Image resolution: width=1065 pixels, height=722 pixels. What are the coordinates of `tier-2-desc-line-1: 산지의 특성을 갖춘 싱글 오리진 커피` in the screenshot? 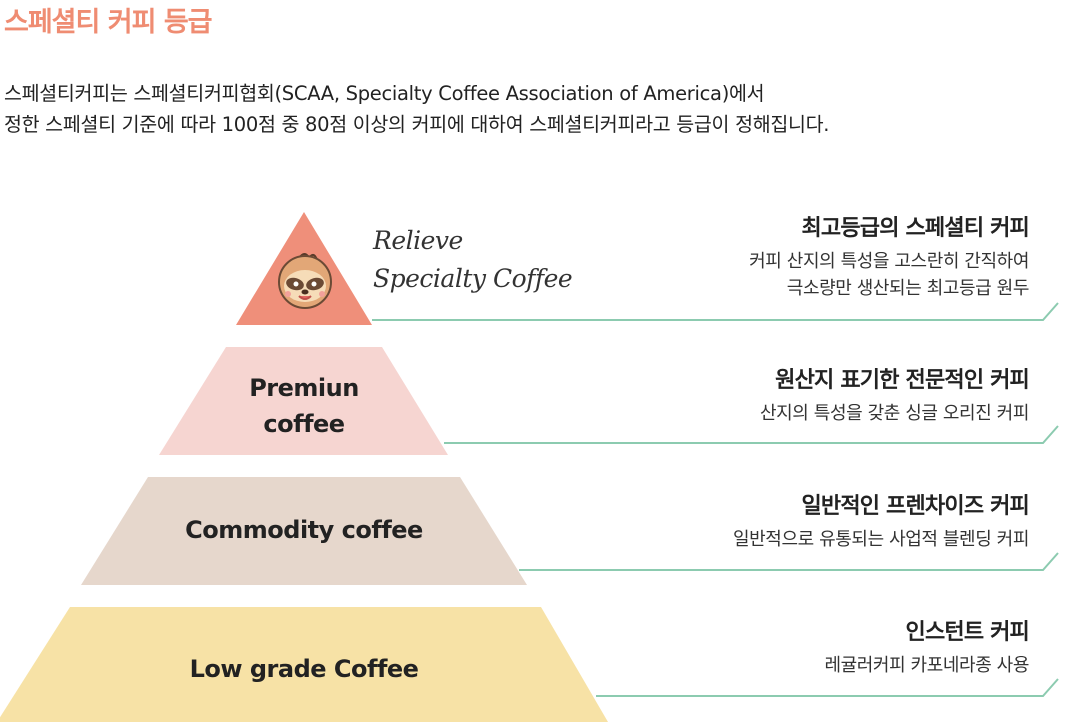 It's located at (894, 413).